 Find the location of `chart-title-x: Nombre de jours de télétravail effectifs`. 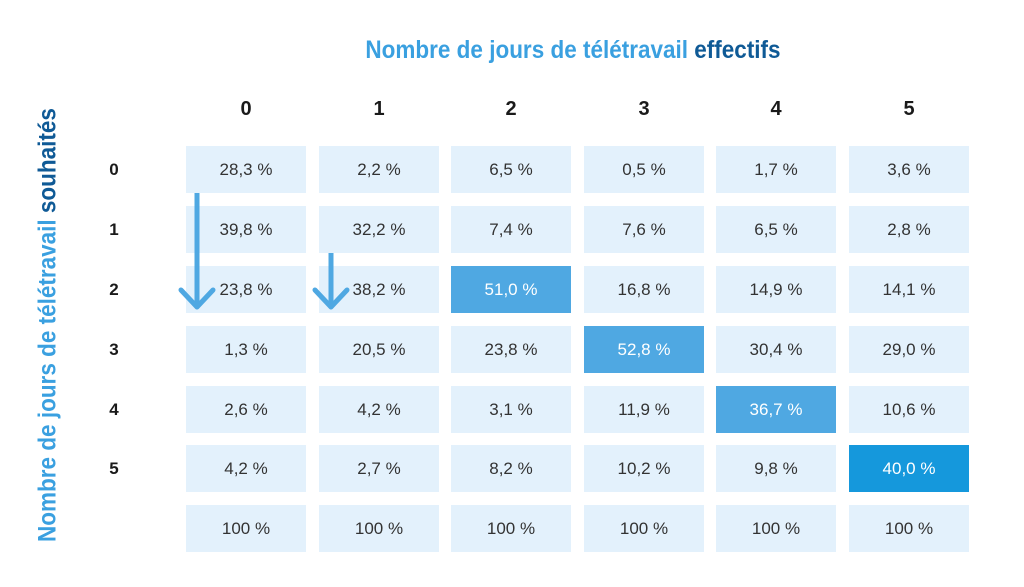

chart-title-x: Nombre de jours de télétravail effectifs is located at coordinates (540, 50).